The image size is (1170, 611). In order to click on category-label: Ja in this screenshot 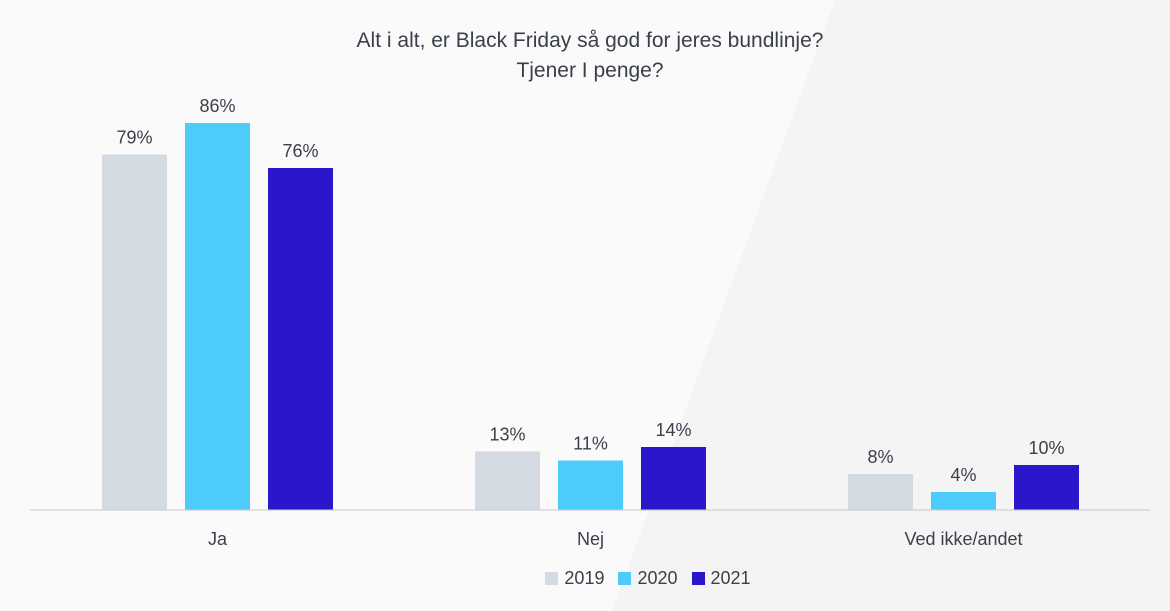, I will do `click(218, 539)`.